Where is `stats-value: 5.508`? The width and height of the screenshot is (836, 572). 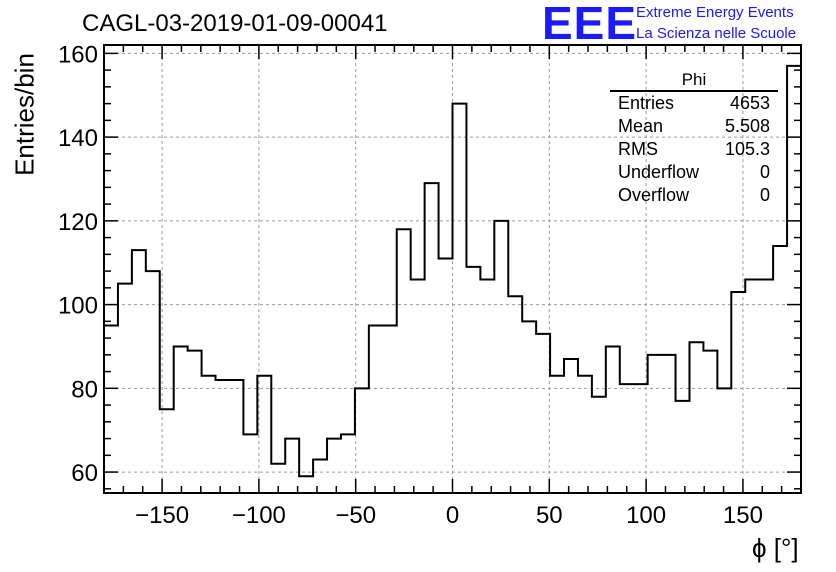 stats-value: 5.508 is located at coordinates (747, 126).